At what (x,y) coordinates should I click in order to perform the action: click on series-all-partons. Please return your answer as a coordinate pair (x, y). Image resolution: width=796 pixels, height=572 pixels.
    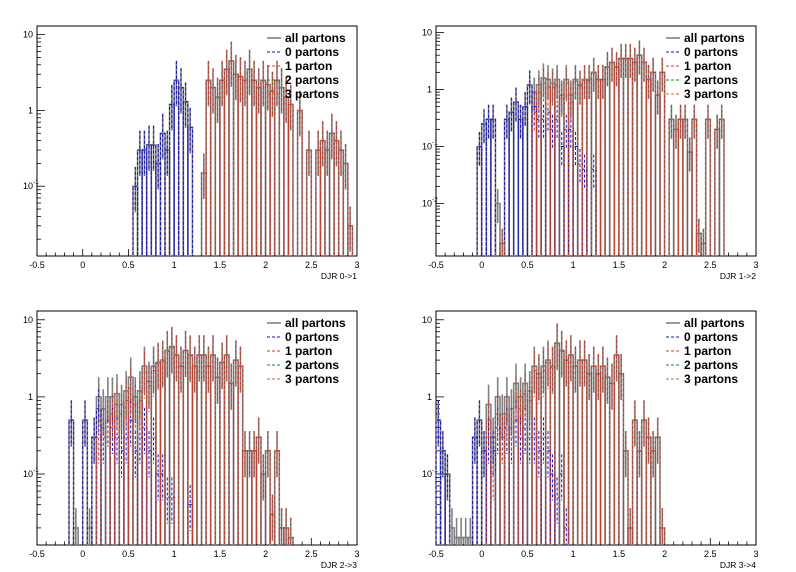
    Looking at the image, I should click on (181, 435).